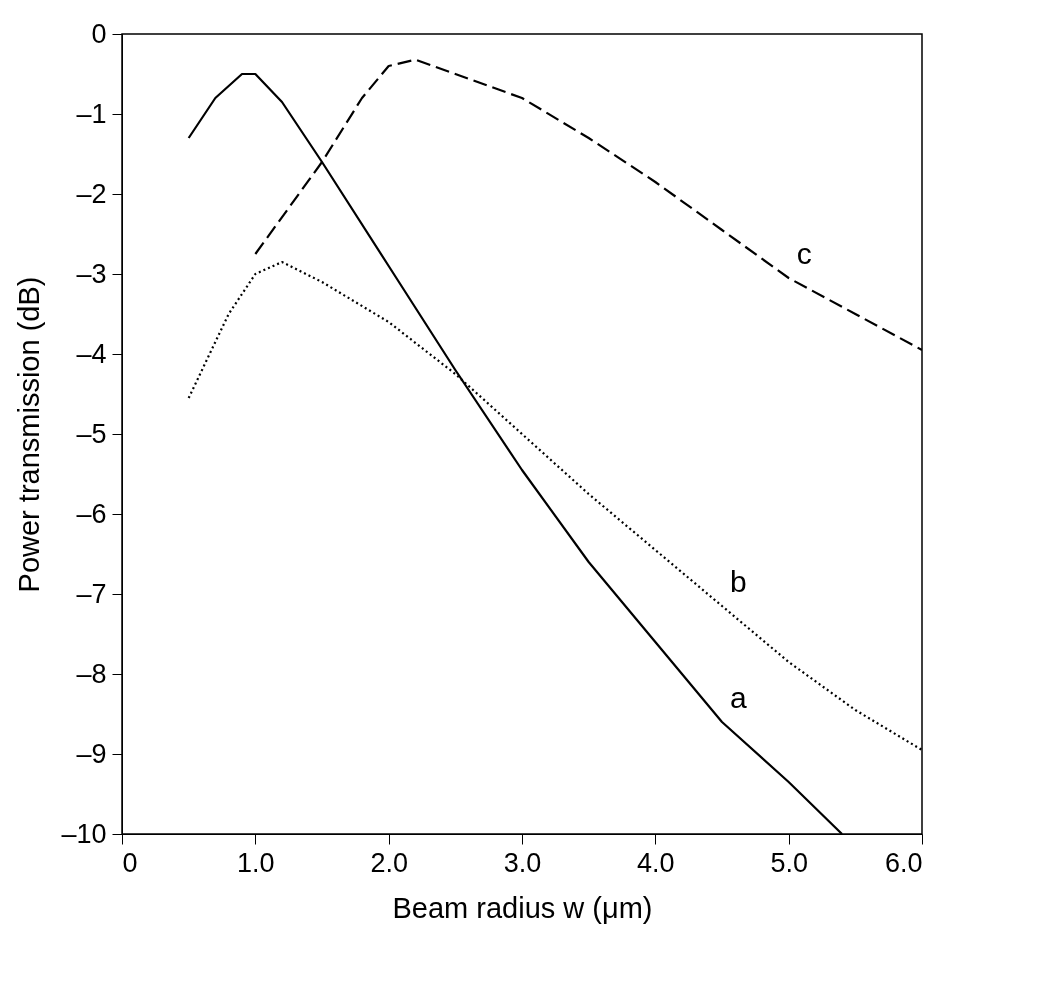 This screenshot has width=1042, height=983. I want to click on y-tick-label: –5, so click(91, 433).